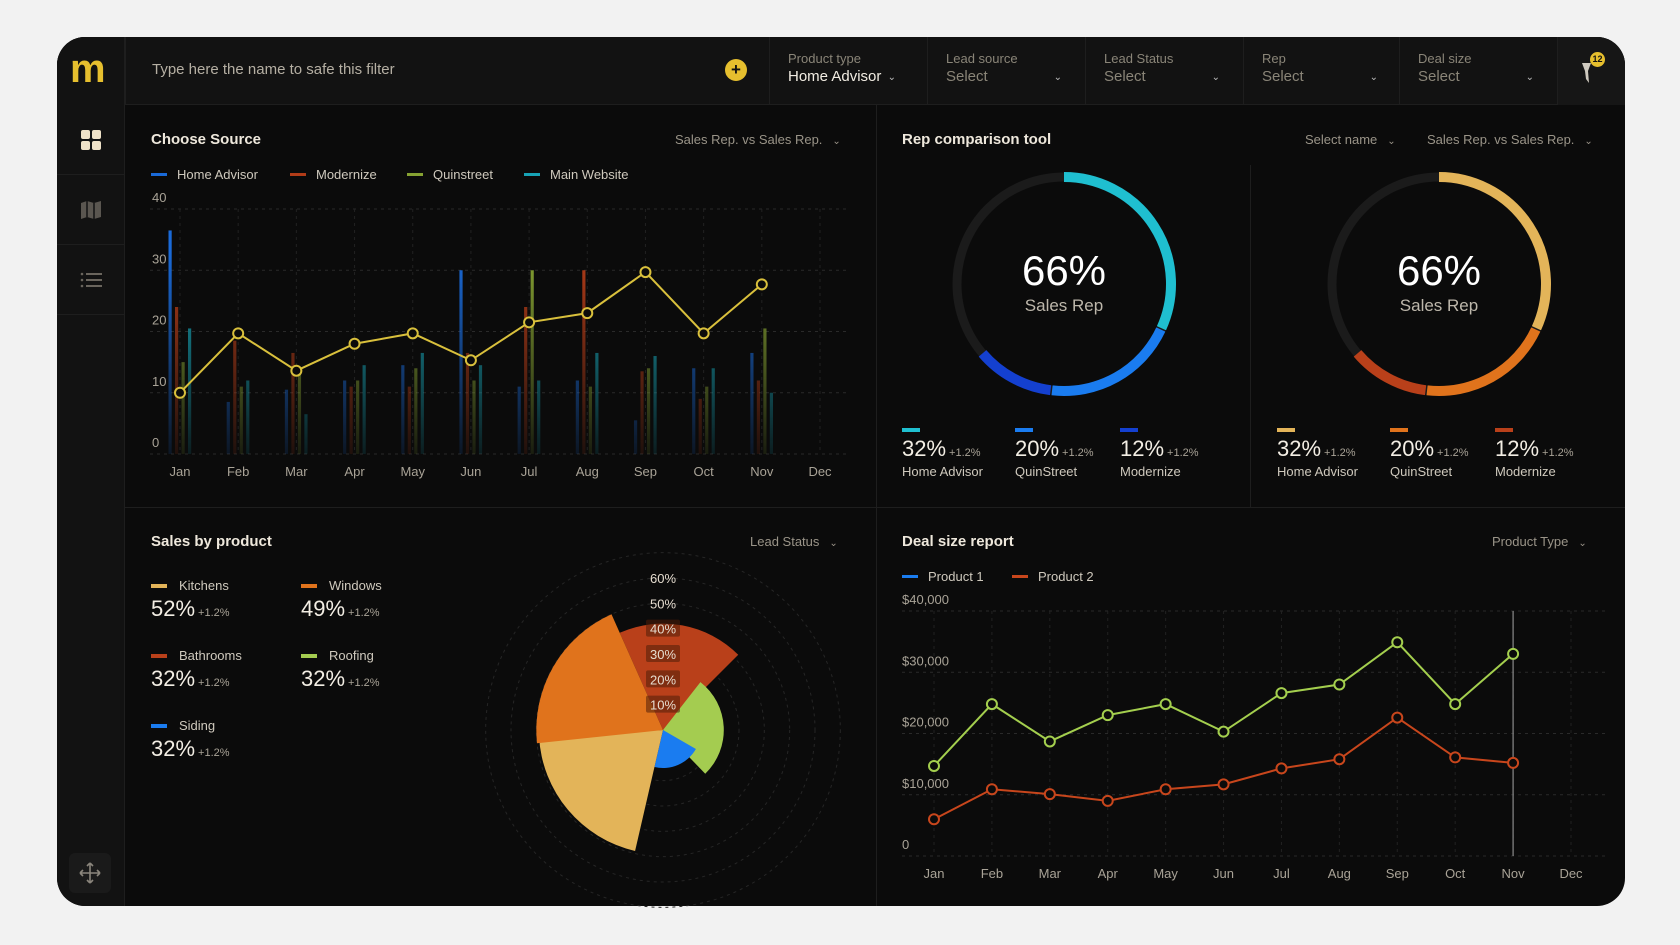 This screenshot has height=945, width=1680. I want to click on radial-tick-label: 60%, so click(663, 578).